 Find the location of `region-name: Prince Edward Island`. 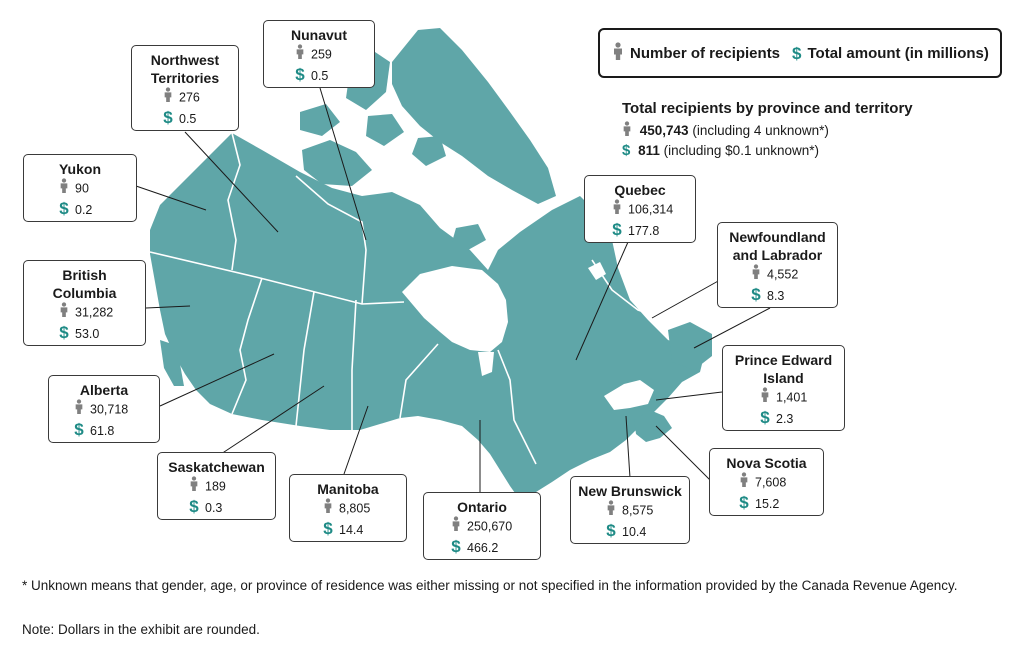

region-name: Prince Edward Island is located at coordinates (783, 369).